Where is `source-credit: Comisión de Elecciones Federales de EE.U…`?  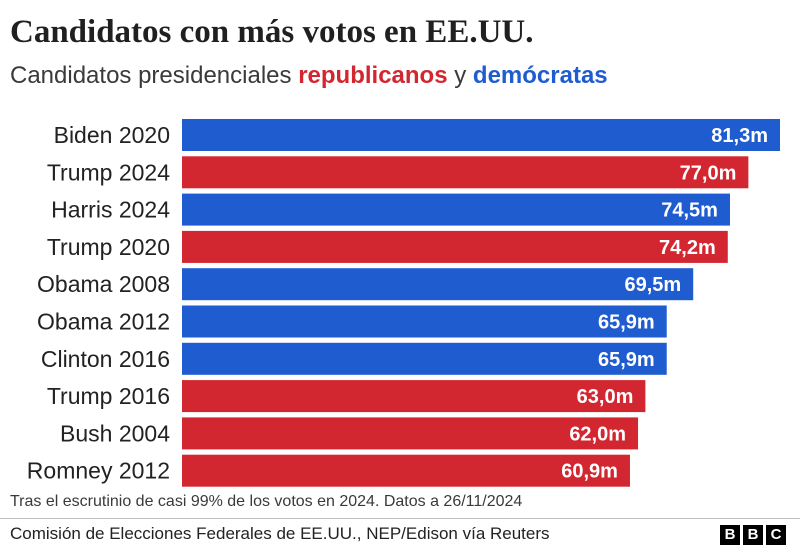 source-credit: Comisión de Elecciones Federales de EE.U… is located at coordinates (280, 533).